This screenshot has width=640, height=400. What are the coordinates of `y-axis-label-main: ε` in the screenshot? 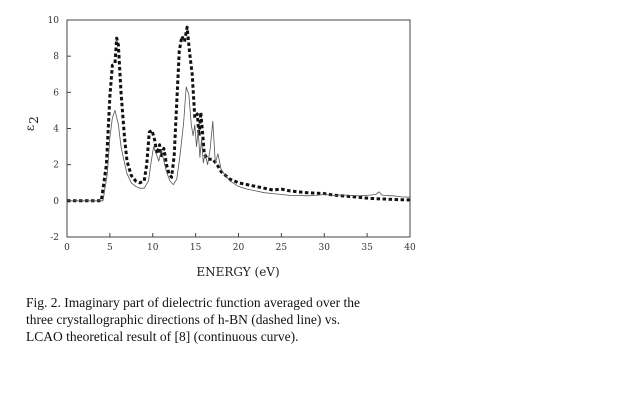 It's located at (30, 128).